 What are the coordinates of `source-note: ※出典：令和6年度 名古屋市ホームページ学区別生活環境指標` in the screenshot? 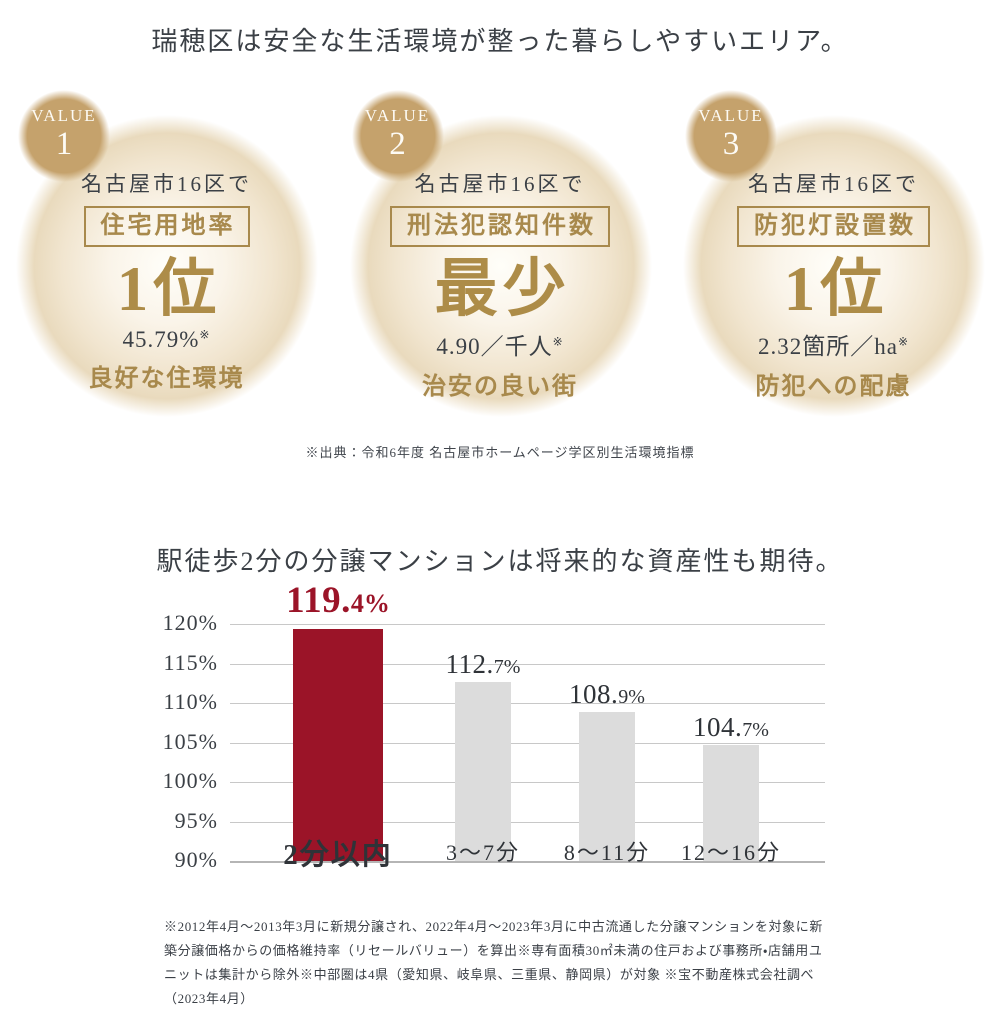 It's located at (500, 452).